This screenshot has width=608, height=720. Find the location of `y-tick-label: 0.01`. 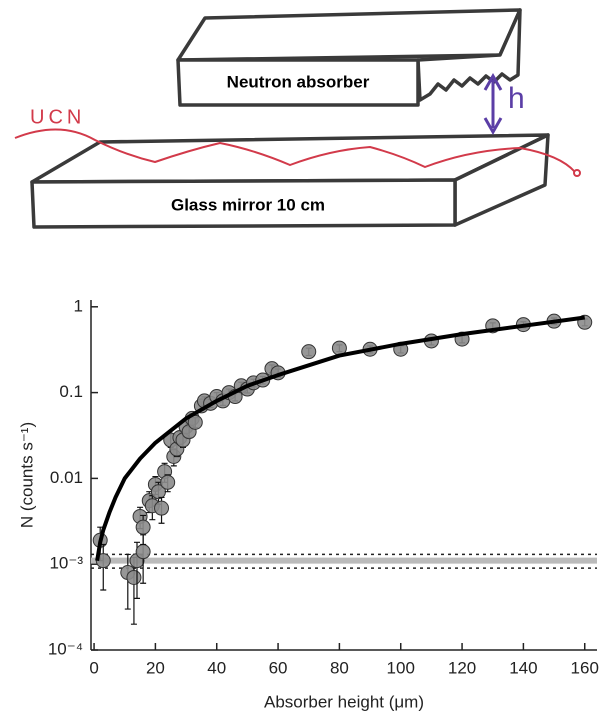

y-tick-label: 0.01 is located at coordinates (66, 477).